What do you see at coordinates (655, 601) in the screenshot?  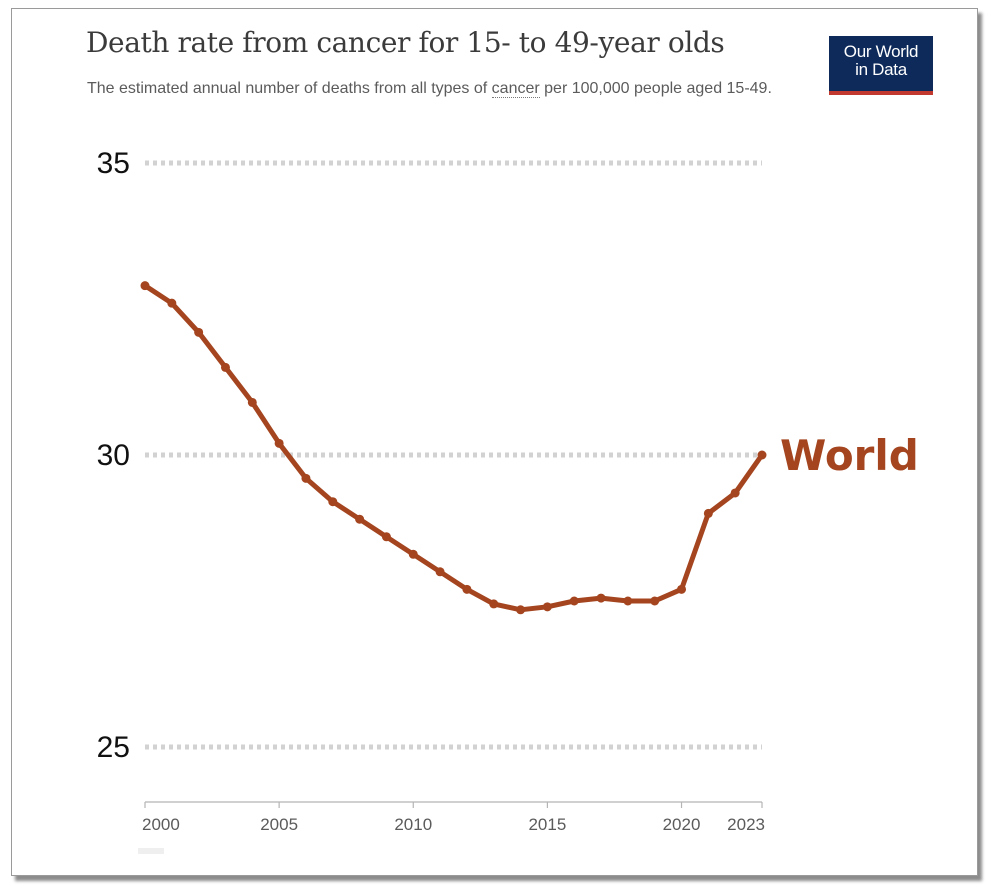 I see `data-point-2019` at bounding box center [655, 601].